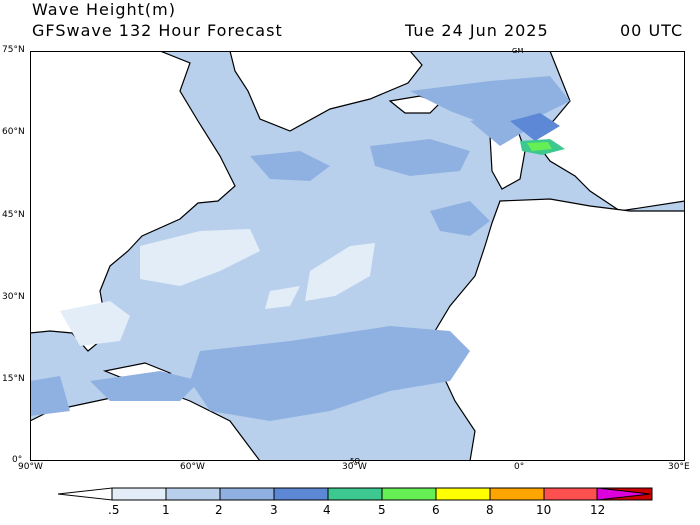 The image size is (700, 525). Describe the element at coordinates (544, 510) in the screenshot. I see `colorbar-label-10: 10` at that location.